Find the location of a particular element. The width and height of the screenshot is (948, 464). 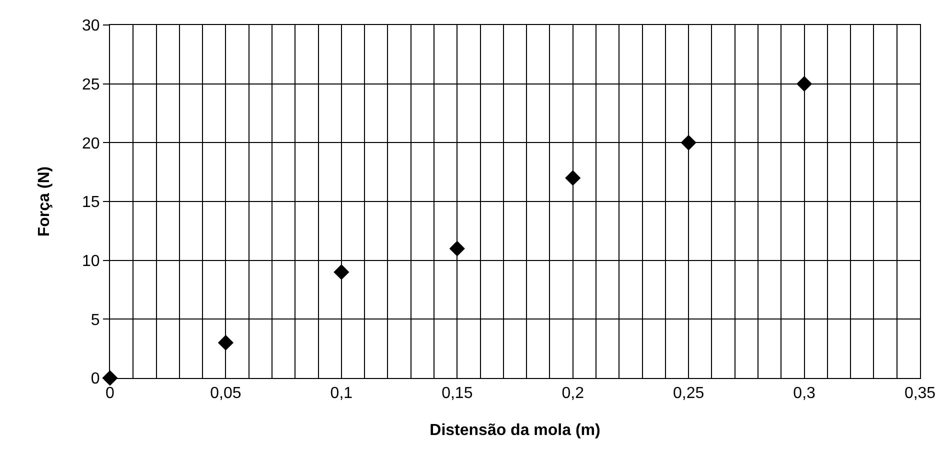

y-tick-label: 20 is located at coordinates (91, 143).